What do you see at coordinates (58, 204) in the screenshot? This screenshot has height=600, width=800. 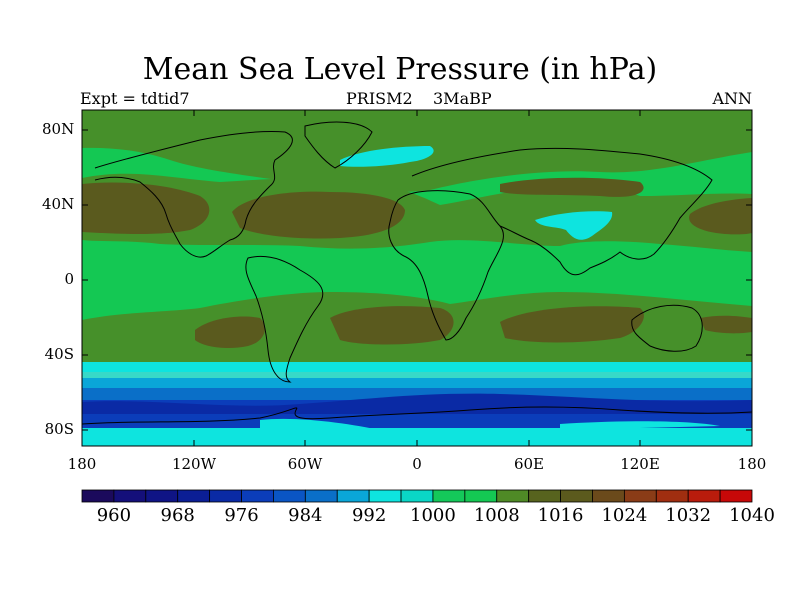 I see `lat-label-40n: 40N` at bounding box center [58, 204].